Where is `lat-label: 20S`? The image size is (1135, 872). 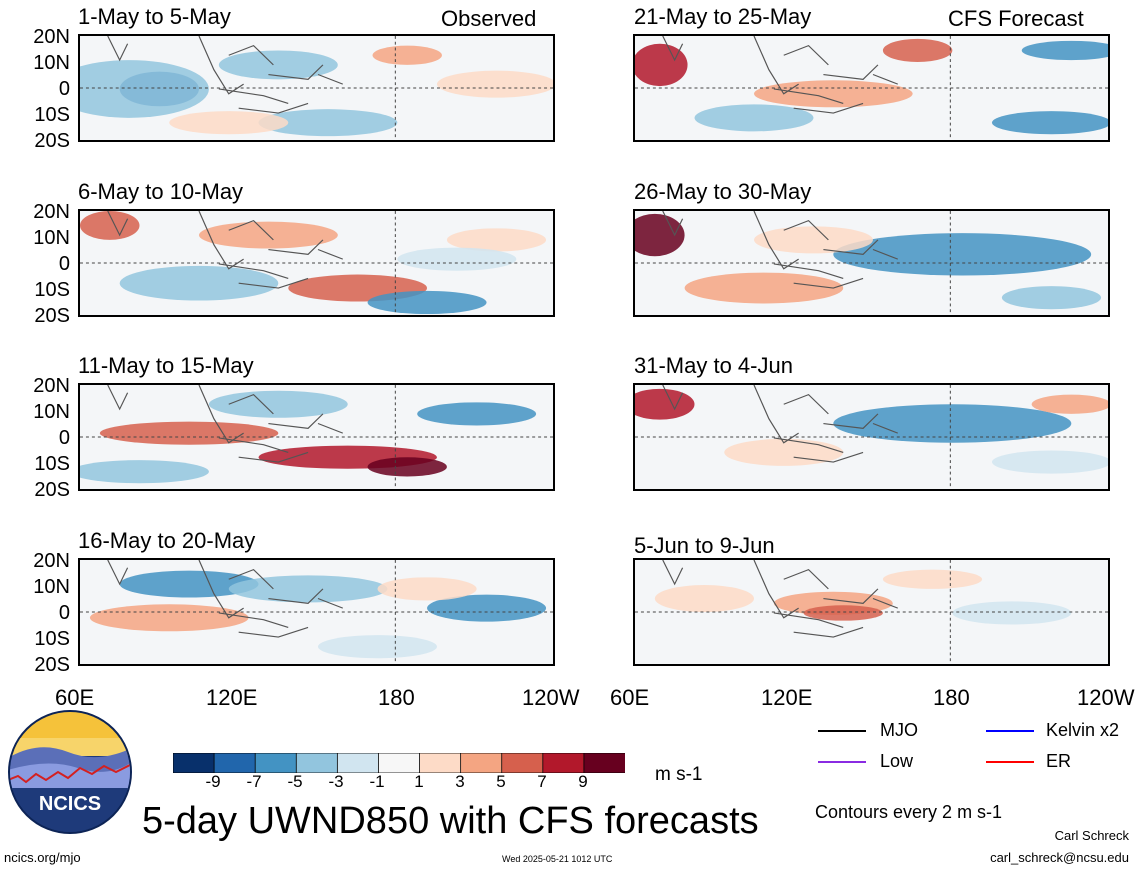 lat-label: 20S is located at coordinates (52, 141).